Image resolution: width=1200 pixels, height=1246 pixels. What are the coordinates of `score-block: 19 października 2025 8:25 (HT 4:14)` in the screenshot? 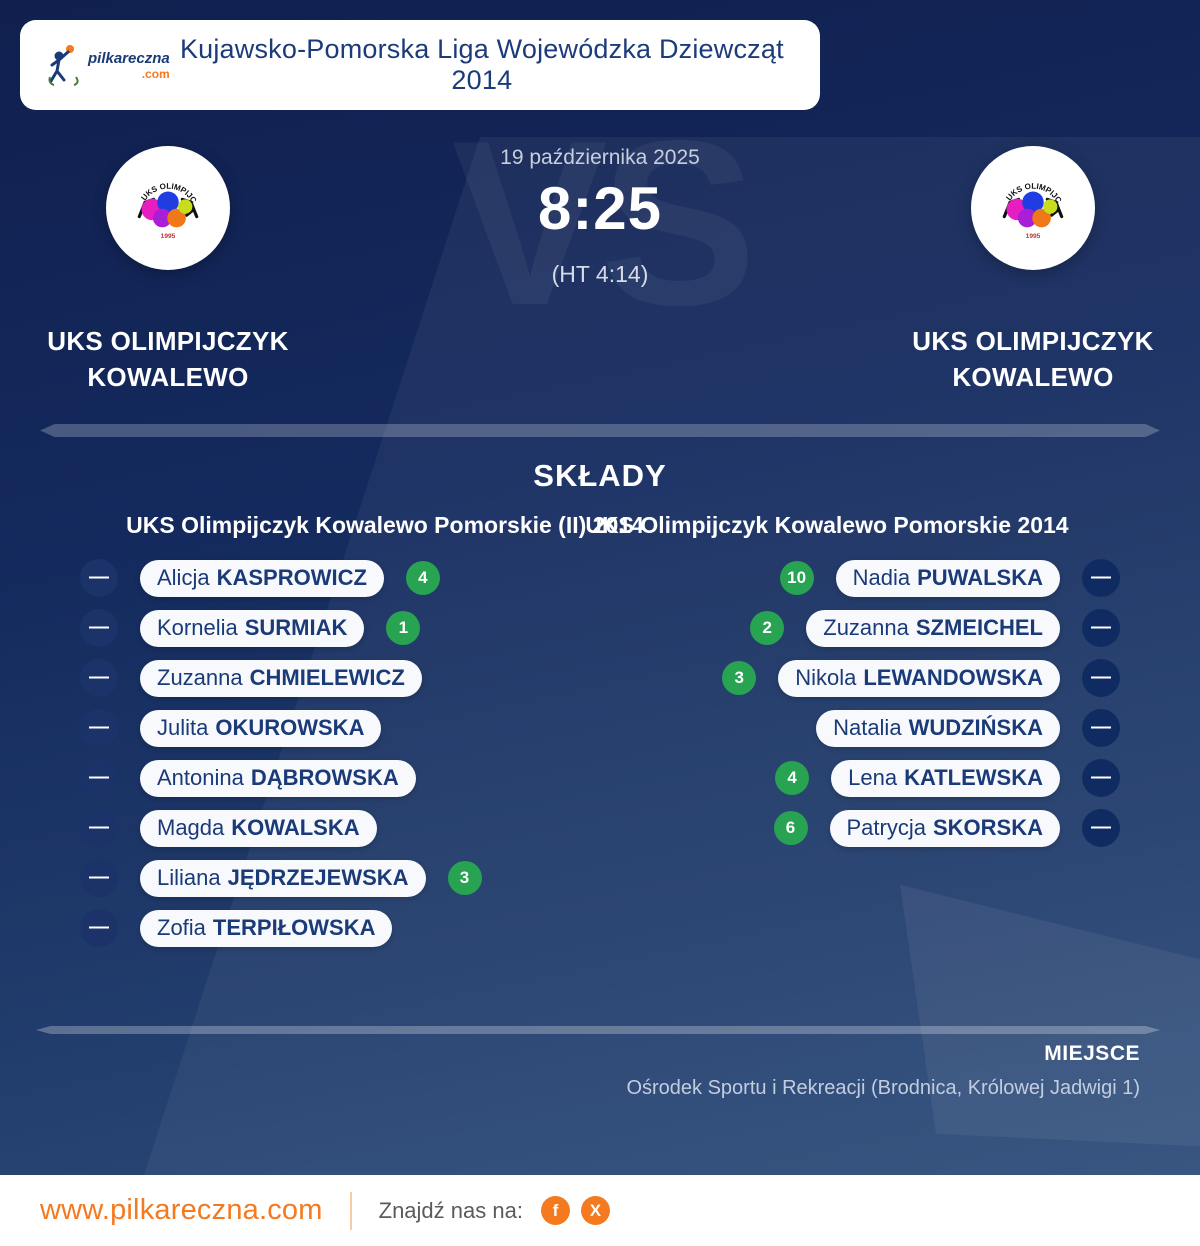 It's located at (600, 217).